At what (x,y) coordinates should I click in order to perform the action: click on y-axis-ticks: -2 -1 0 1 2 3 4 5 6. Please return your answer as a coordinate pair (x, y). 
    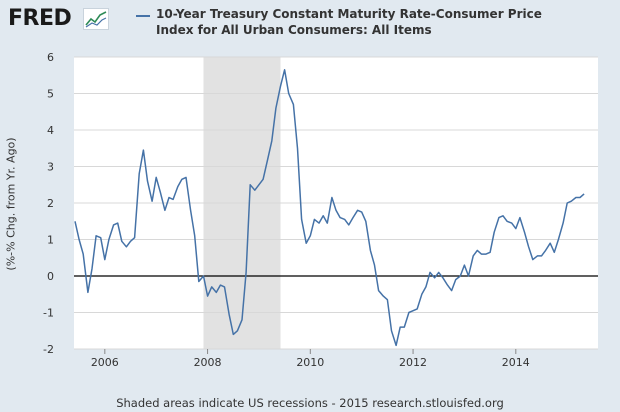
    Looking at the image, I should click on (48, 203).